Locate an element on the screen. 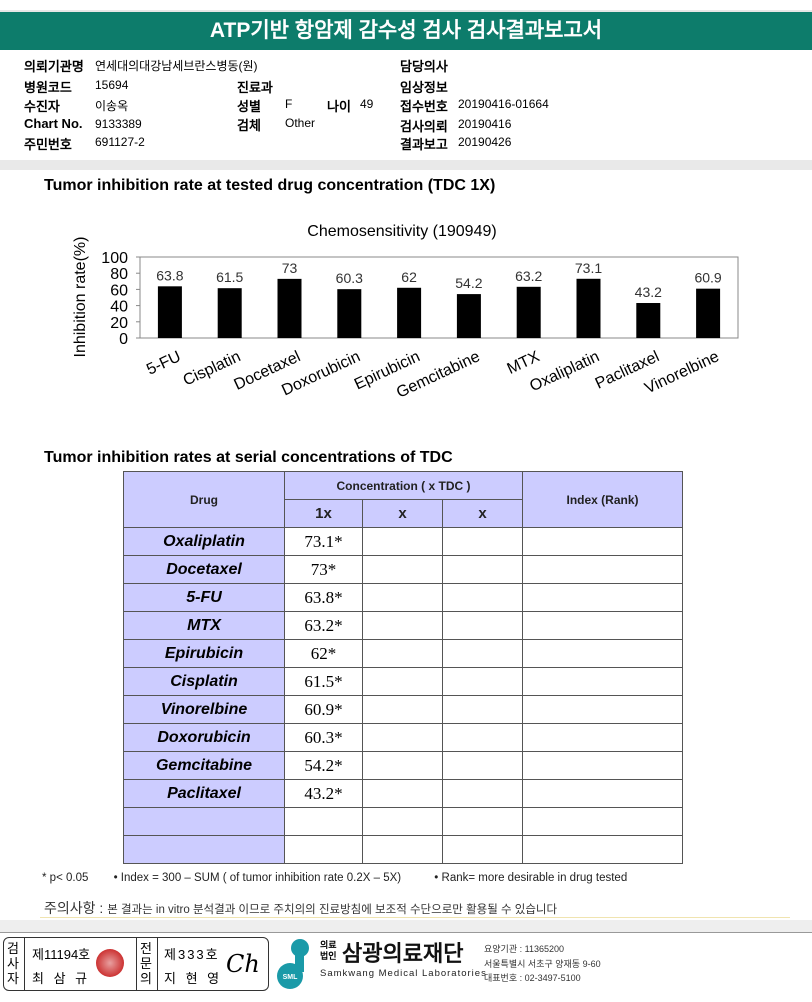 Image resolution: width=812 pixels, height=1002 pixels. receipt-label: 접수번호 is located at coordinates (424, 106).